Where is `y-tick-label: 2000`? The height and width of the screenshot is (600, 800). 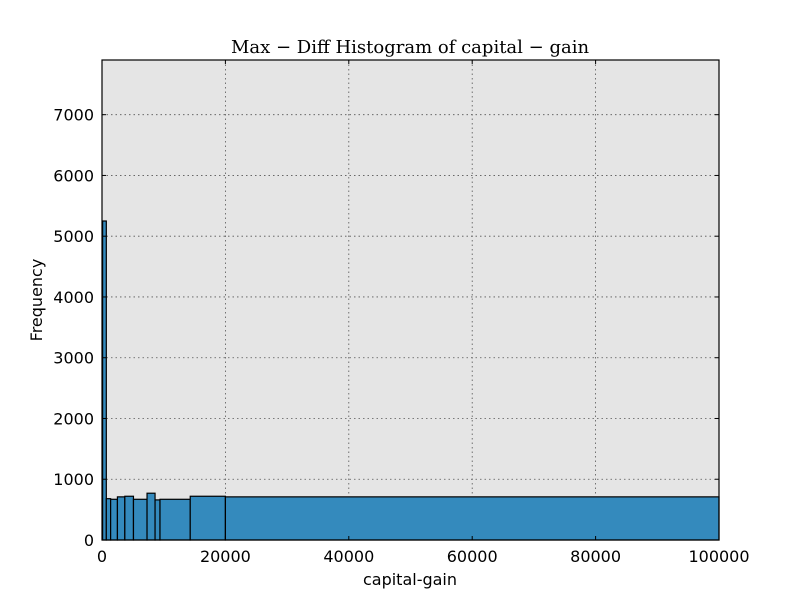 y-tick-label: 2000 is located at coordinates (73, 418).